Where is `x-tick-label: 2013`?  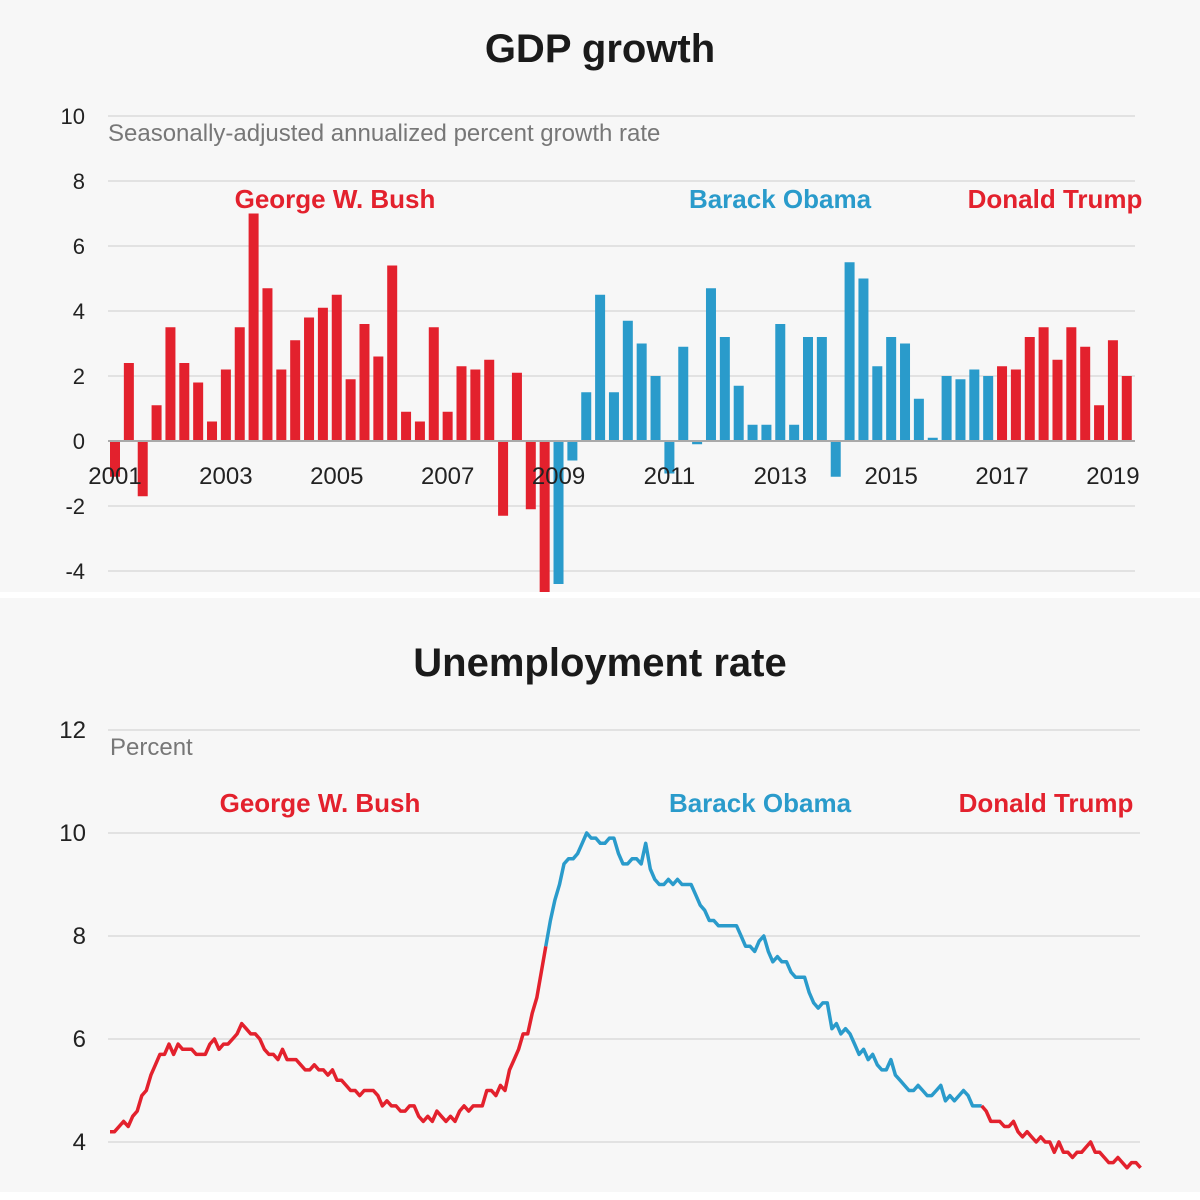
x-tick-label: 2013 is located at coordinates (780, 476).